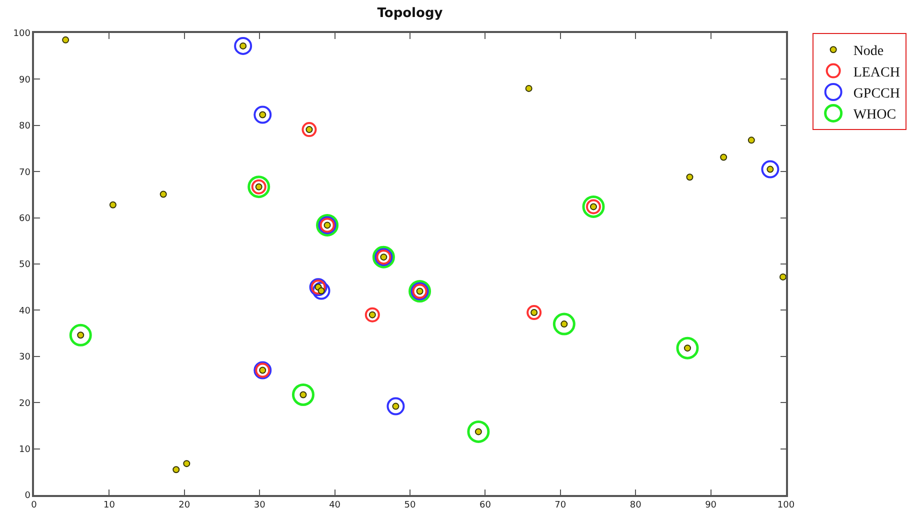  I want to click on y-tick-label: 40, so click(24, 311).